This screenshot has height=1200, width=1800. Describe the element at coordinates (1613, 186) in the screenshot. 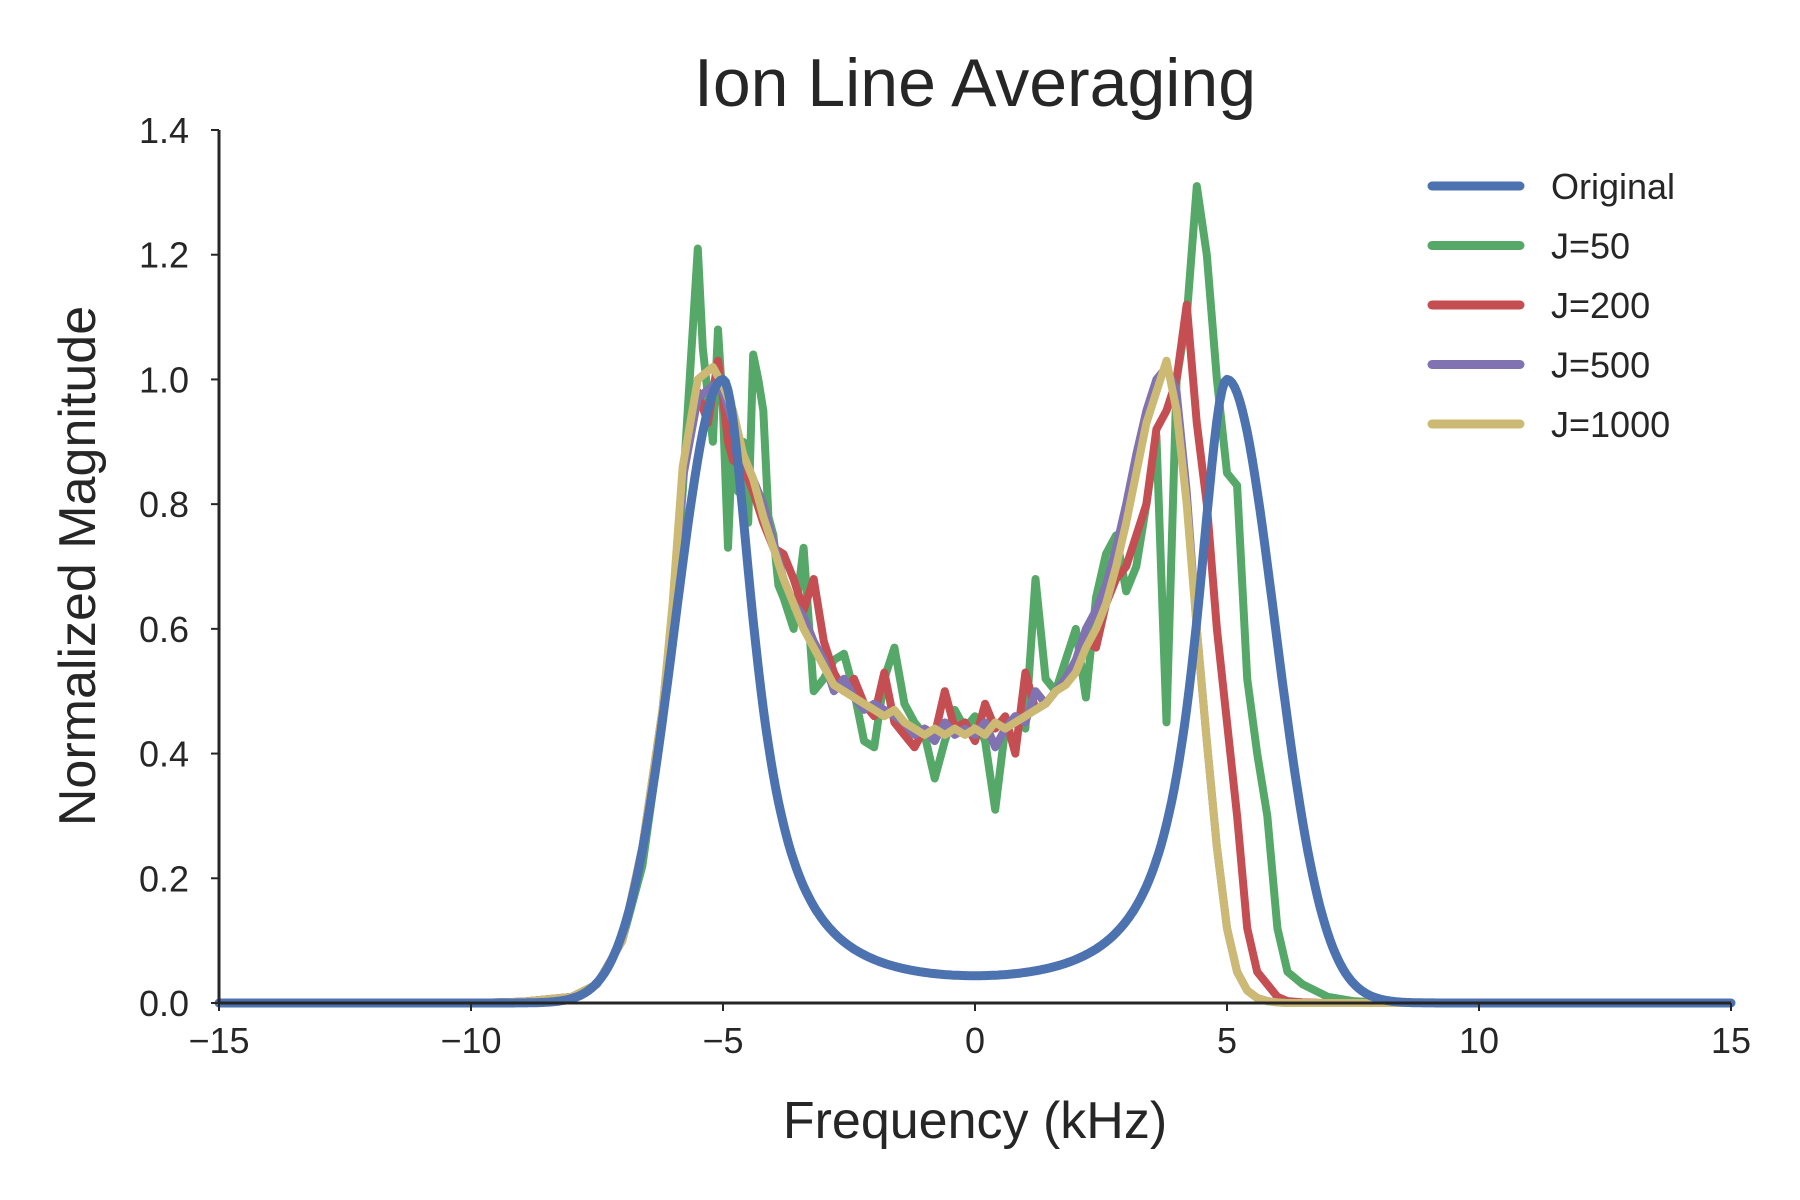

I see `legend-label-original: Original` at that location.